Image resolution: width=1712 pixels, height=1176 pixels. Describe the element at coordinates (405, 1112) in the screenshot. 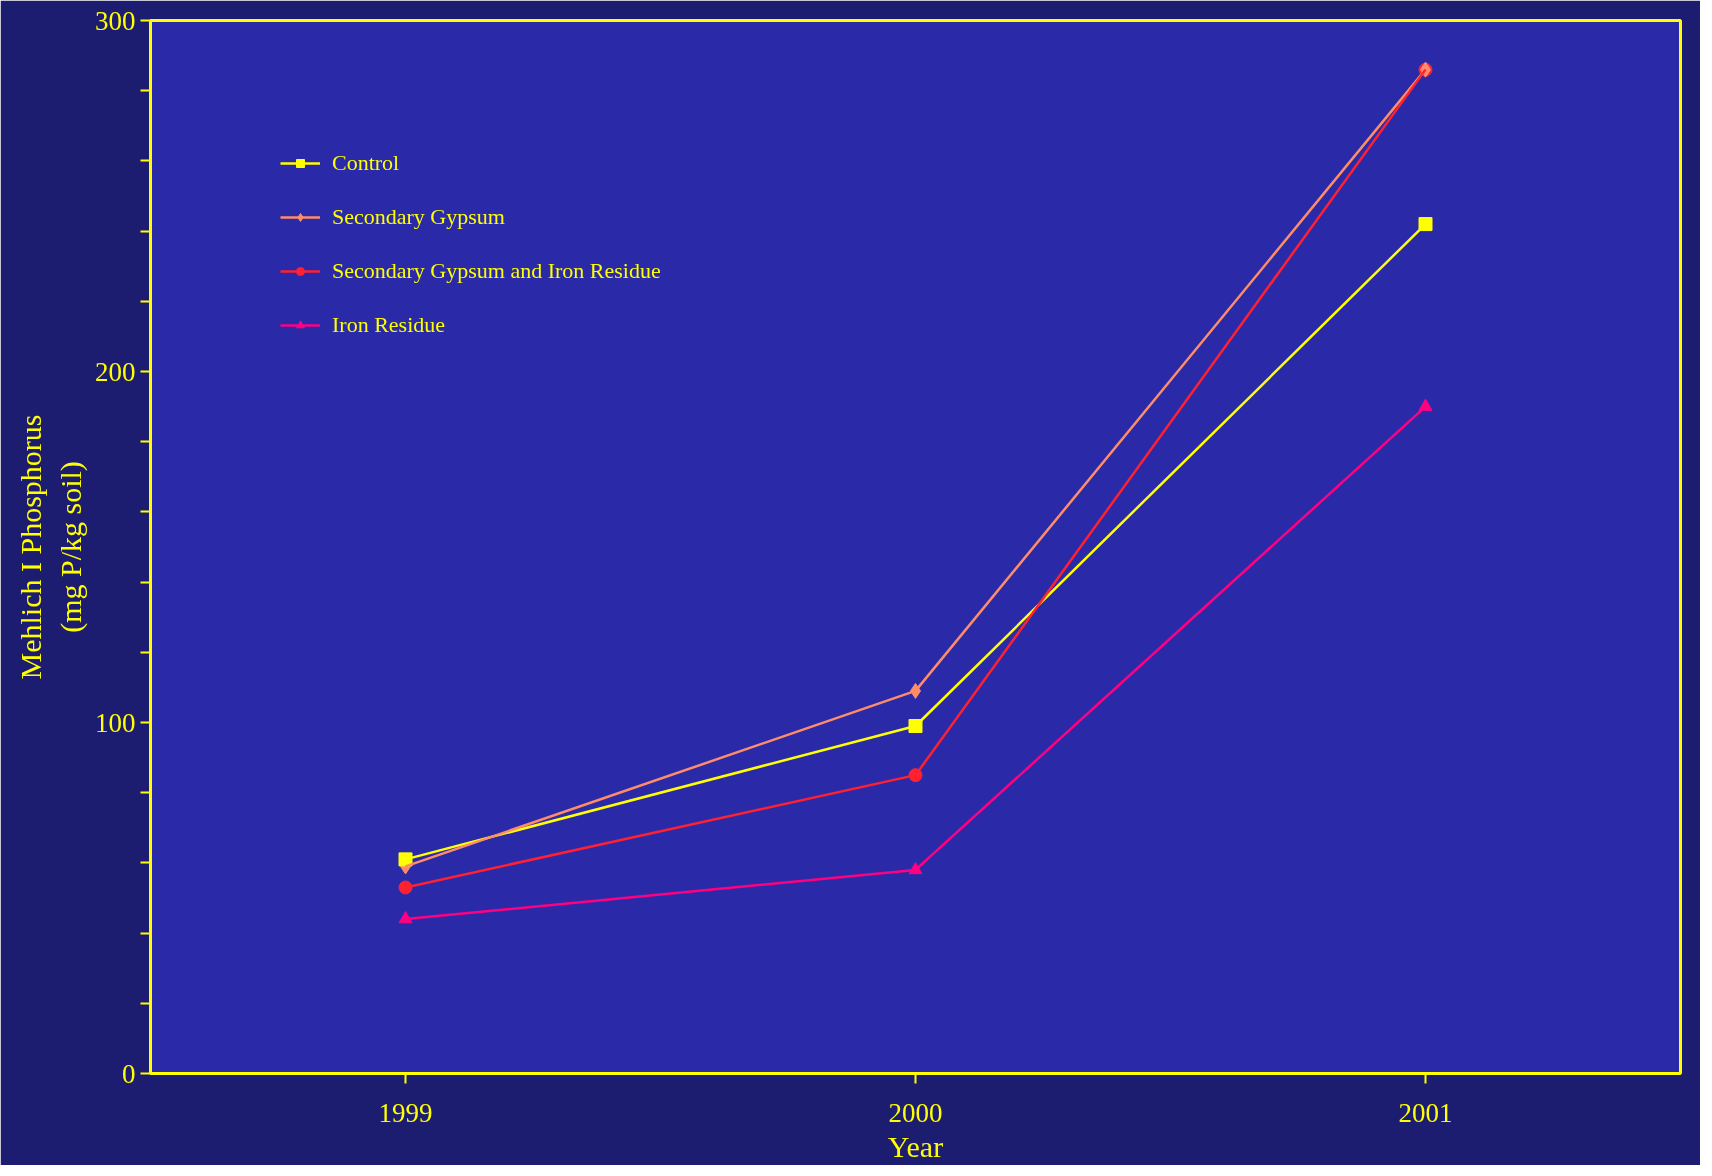

I see `x-tick-label: 1999` at that location.